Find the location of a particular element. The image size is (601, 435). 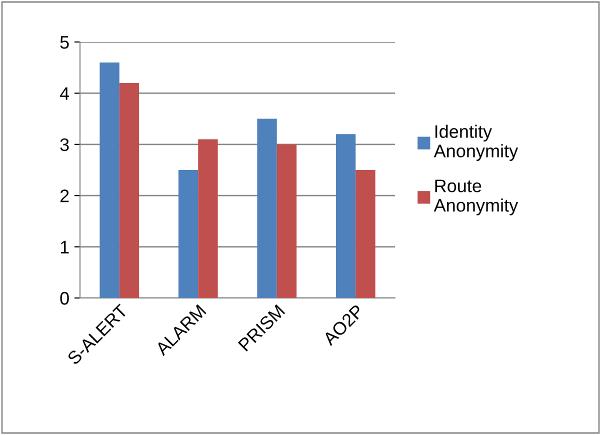

legend-label: Identity Anonymity is located at coordinates (476, 142).